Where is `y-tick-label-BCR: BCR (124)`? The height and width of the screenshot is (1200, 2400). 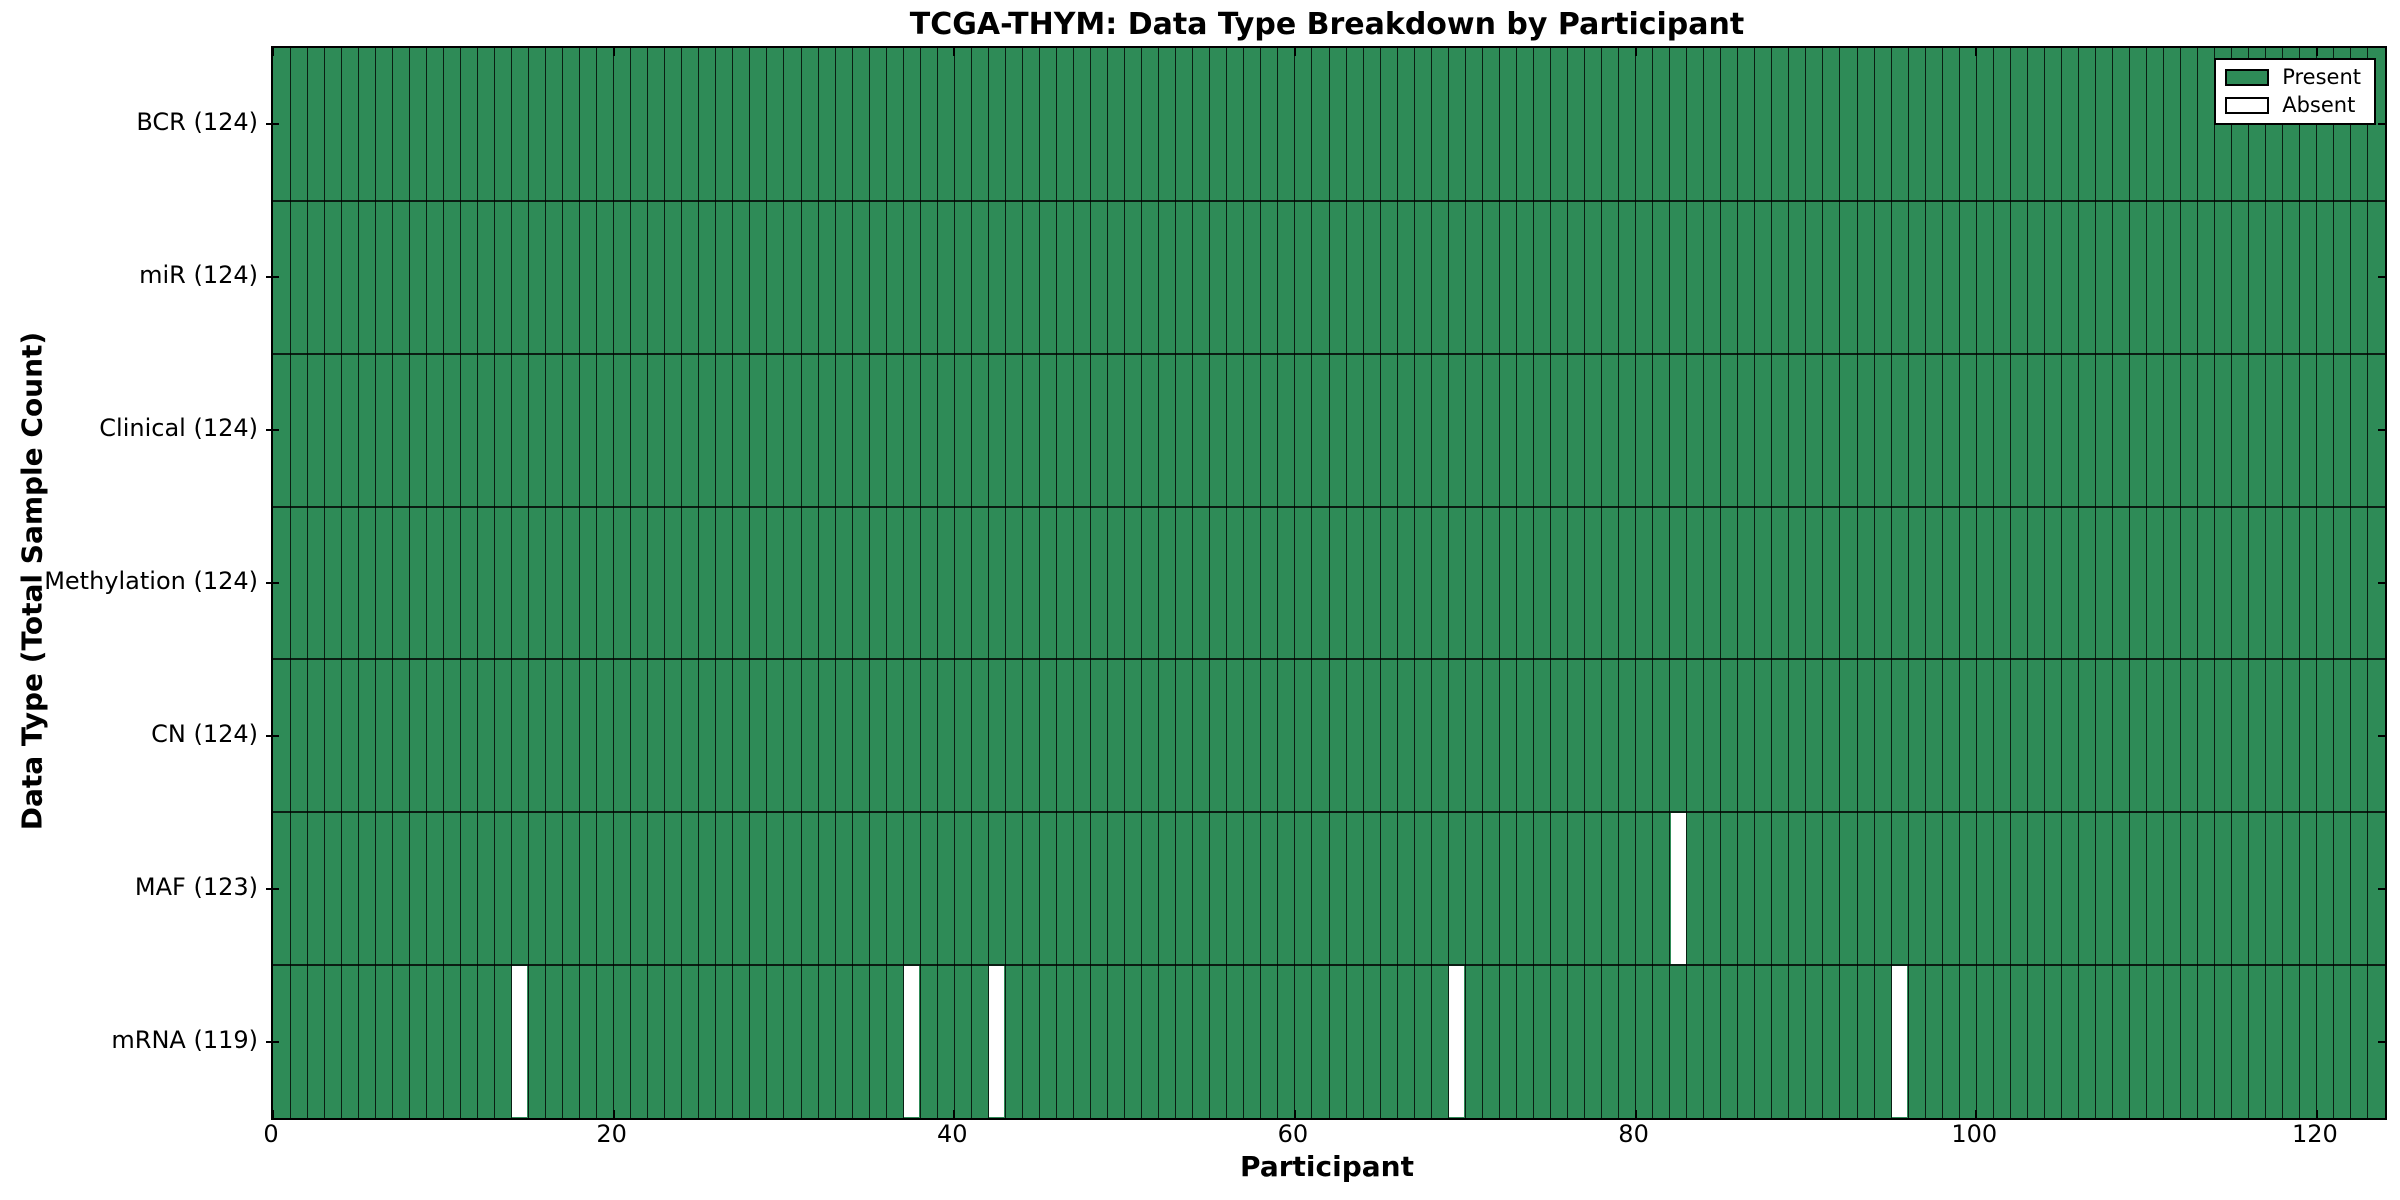 y-tick-label-BCR: BCR (124) is located at coordinates (197, 122).